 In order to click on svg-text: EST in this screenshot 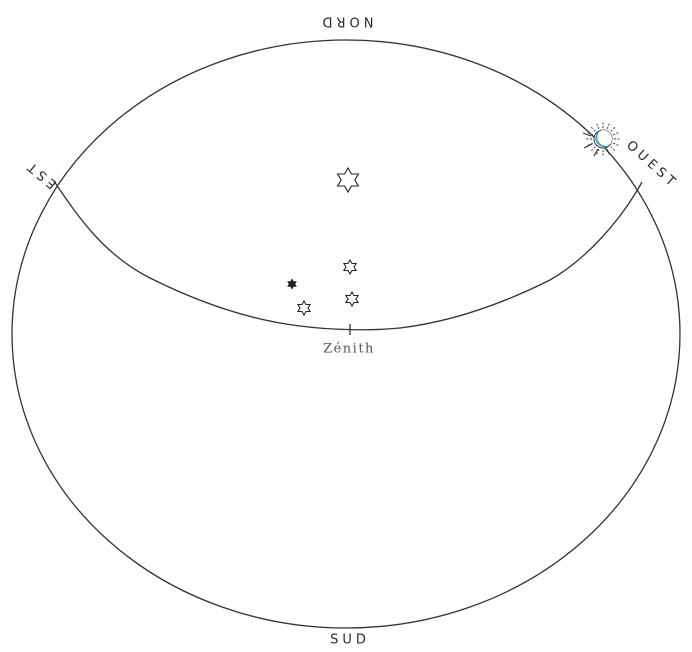, I will do `click(41, 174)`.